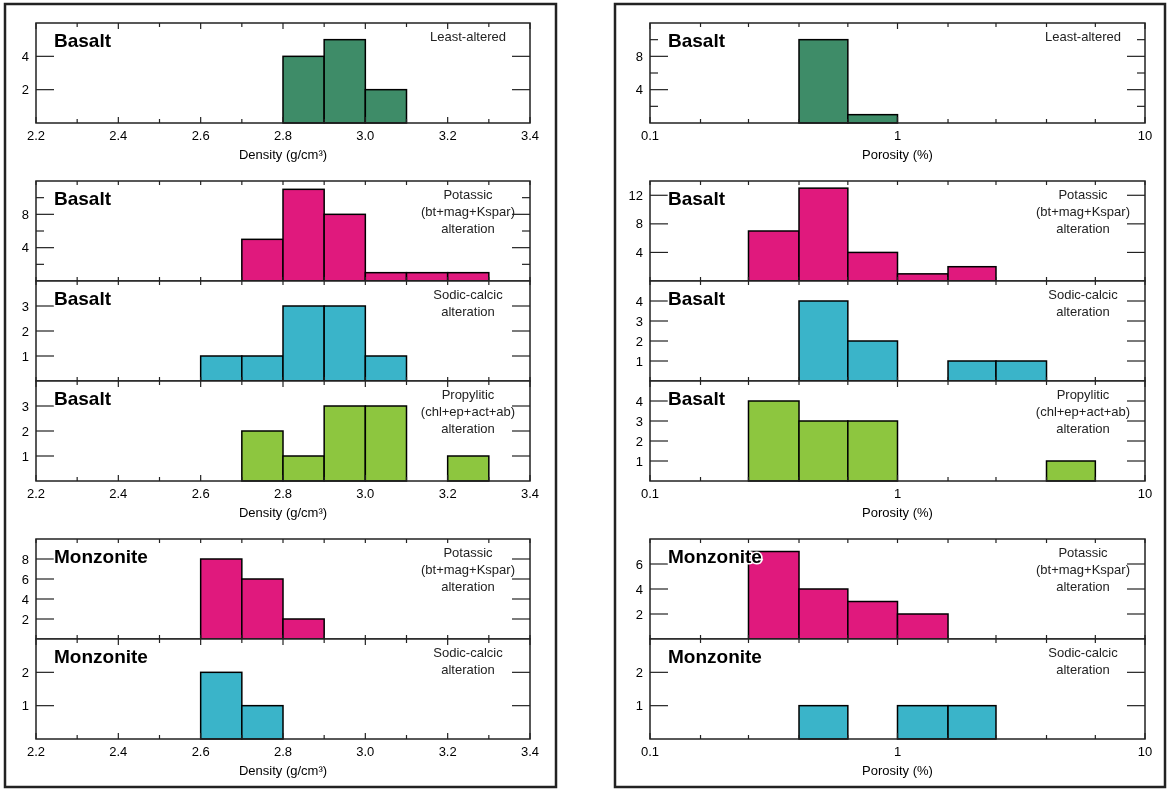  What do you see at coordinates (635, 195) in the screenshot?
I see `y-tick-label: 12` at bounding box center [635, 195].